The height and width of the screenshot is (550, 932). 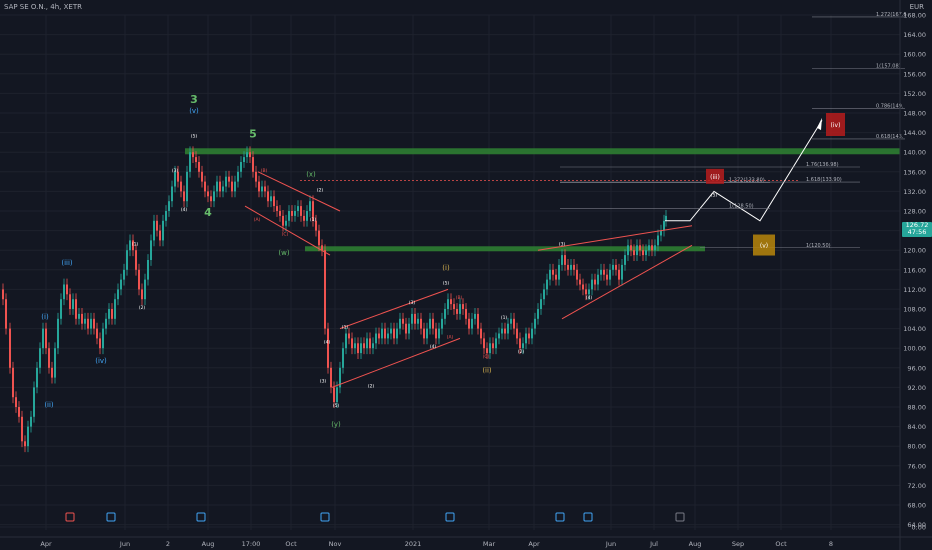 What do you see at coordinates (914, 172) in the screenshot?
I see `y-tick-label: 136.00` at bounding box center [914, 172].